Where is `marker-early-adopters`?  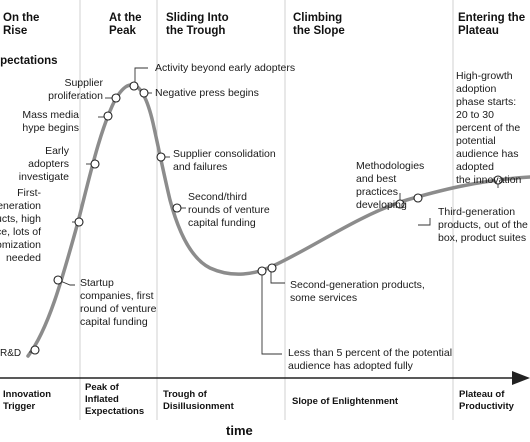 marker-early-adopters is located at coordinates (95, 164).